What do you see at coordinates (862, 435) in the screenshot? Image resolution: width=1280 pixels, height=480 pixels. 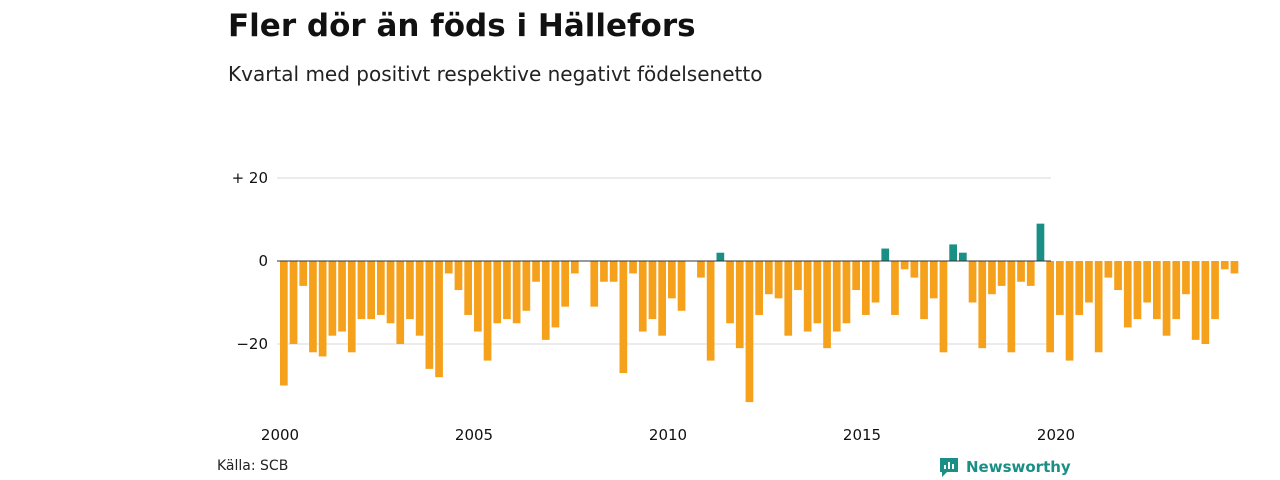 I see `x-tick-label: 2015` at bounding box center [862, 435].